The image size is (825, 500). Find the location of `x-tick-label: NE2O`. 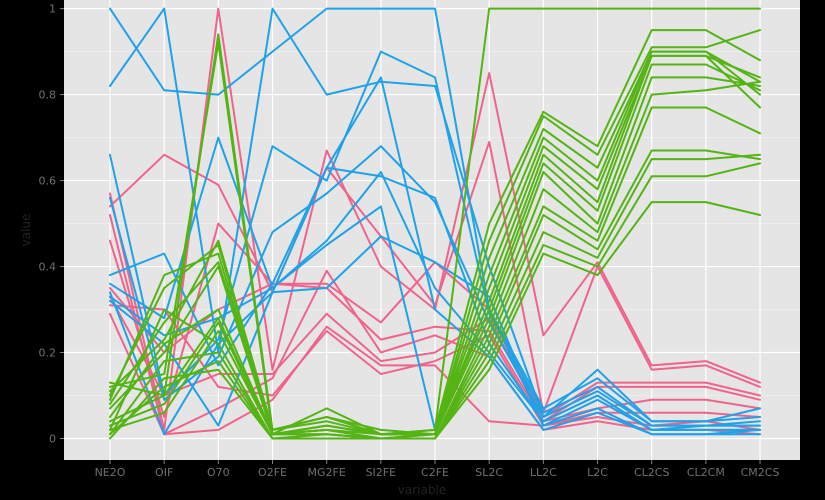

x-tick-label: NE2O is located at coordinates (110, 472).